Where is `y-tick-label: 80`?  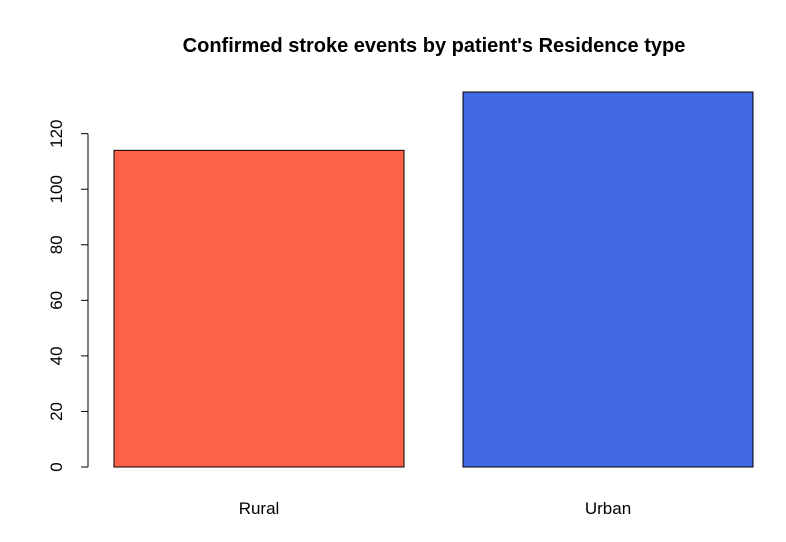
y-tick-label: 80 is located at coordinates (56, 244).